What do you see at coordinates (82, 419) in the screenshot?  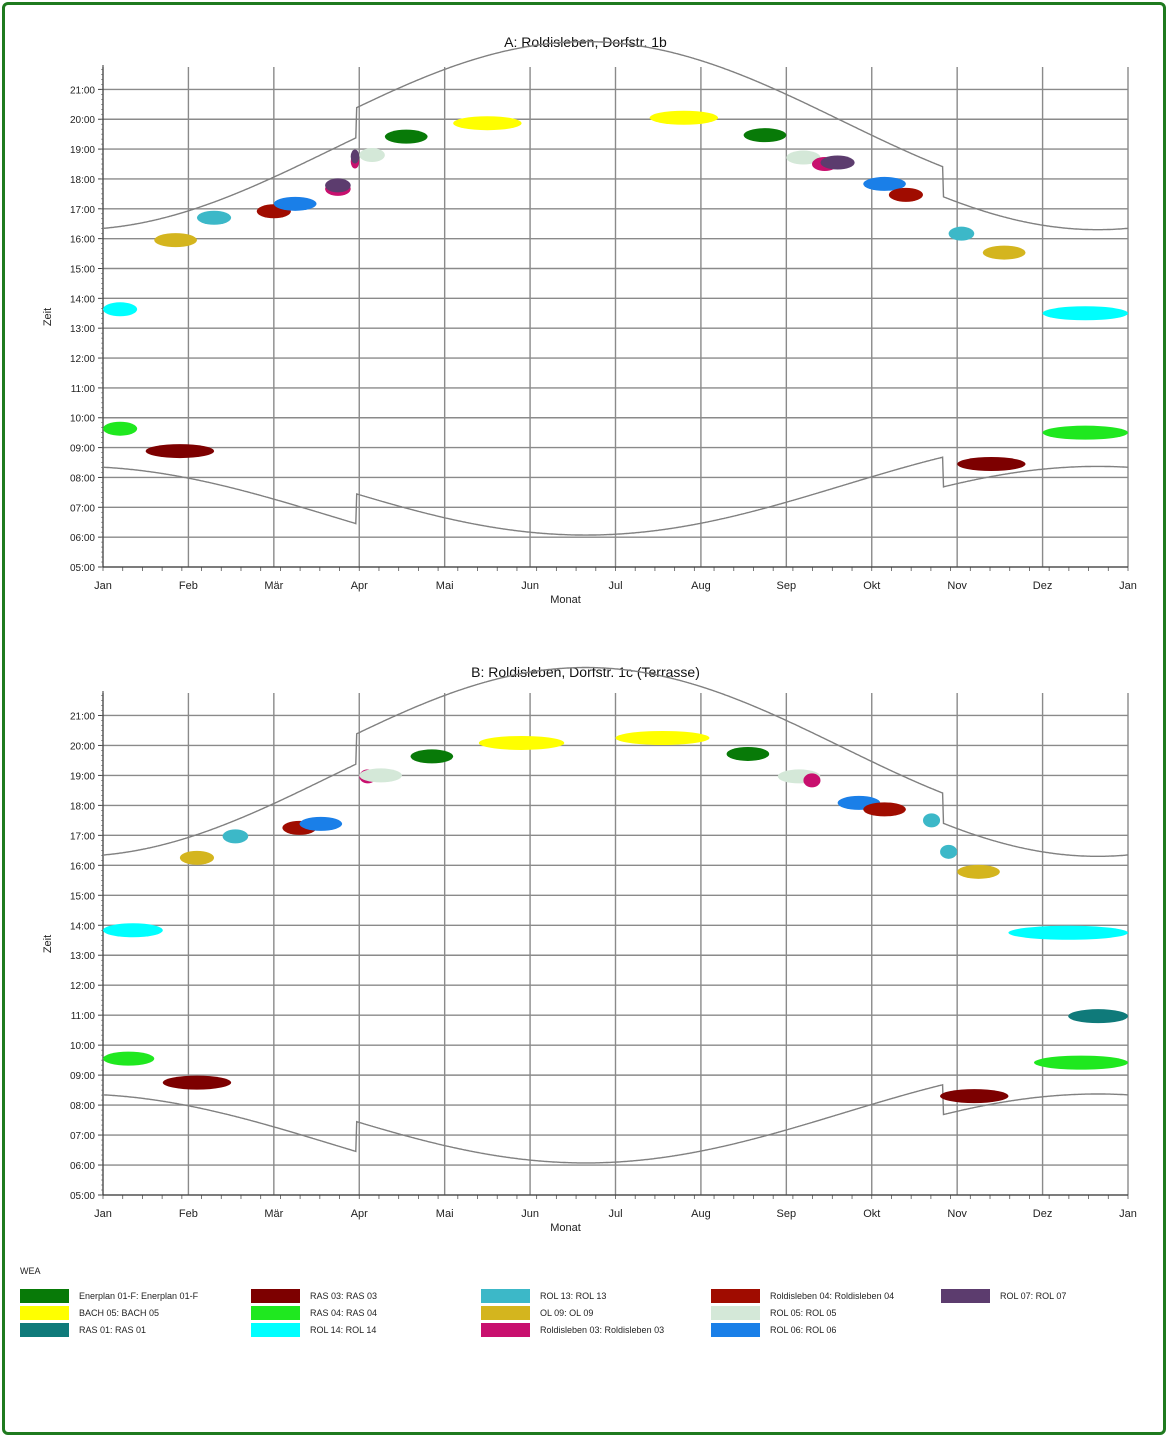 I see `y-tick-label: 10:00` at bounding box center [82, 419].